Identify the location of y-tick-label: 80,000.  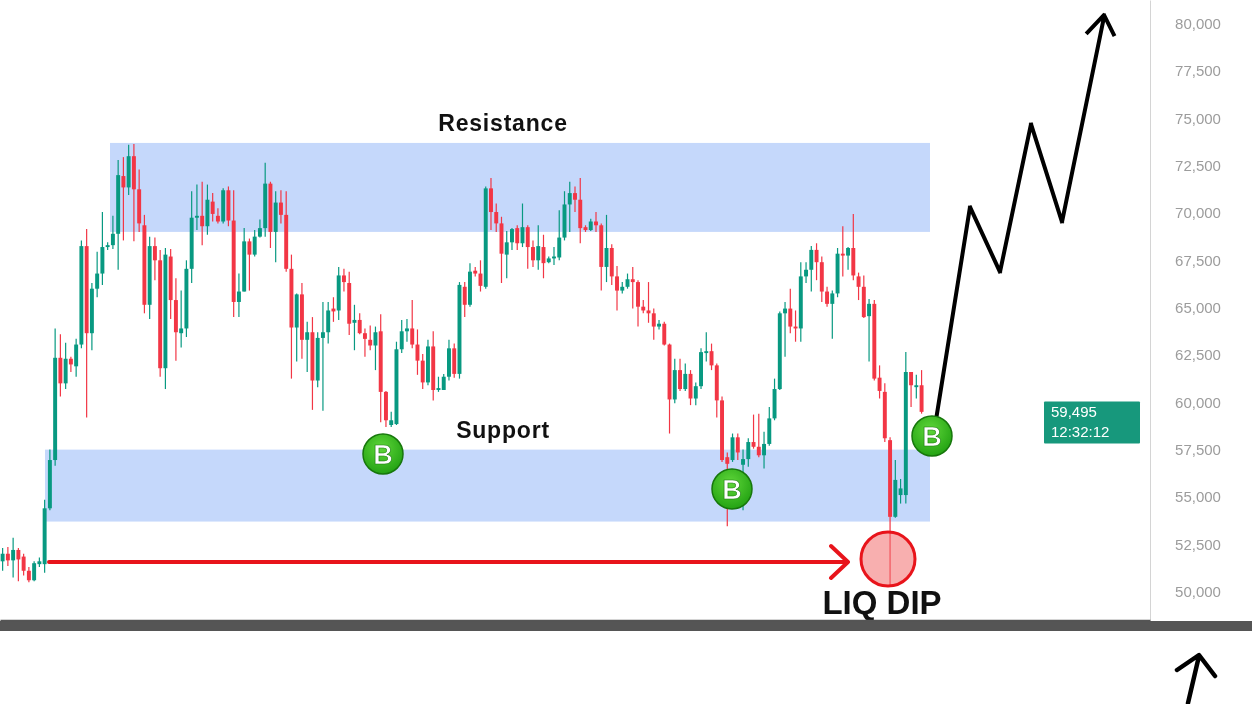
(1198, 23).